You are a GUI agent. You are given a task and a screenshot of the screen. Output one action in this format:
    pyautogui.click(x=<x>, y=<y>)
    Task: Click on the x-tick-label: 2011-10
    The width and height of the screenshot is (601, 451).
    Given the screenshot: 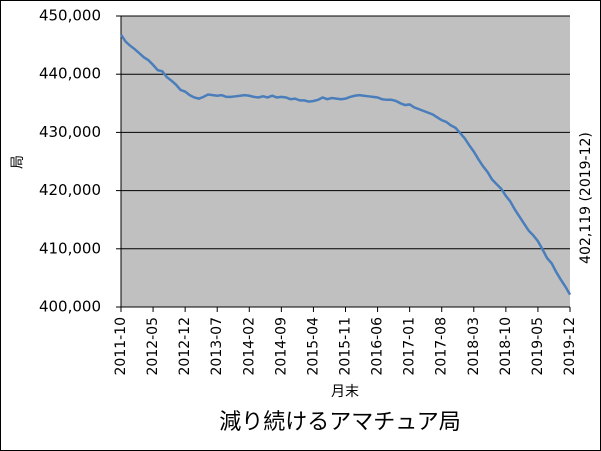 What is the action you would take?
    pyautogui.click(x=121, y=346)
    